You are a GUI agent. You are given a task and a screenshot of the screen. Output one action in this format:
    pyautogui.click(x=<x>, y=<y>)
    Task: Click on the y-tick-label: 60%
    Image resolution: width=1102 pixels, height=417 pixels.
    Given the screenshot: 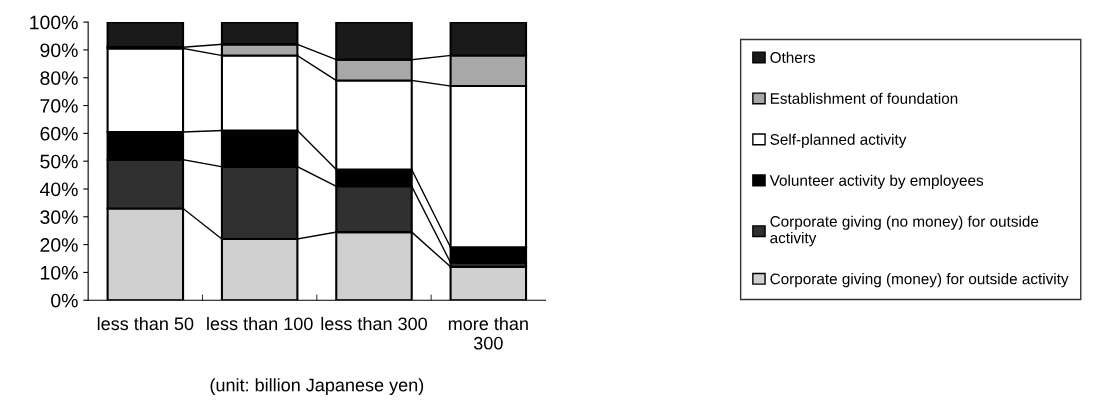 What is the action you would take?
    pyautogui.click(x=59, y=133)
    